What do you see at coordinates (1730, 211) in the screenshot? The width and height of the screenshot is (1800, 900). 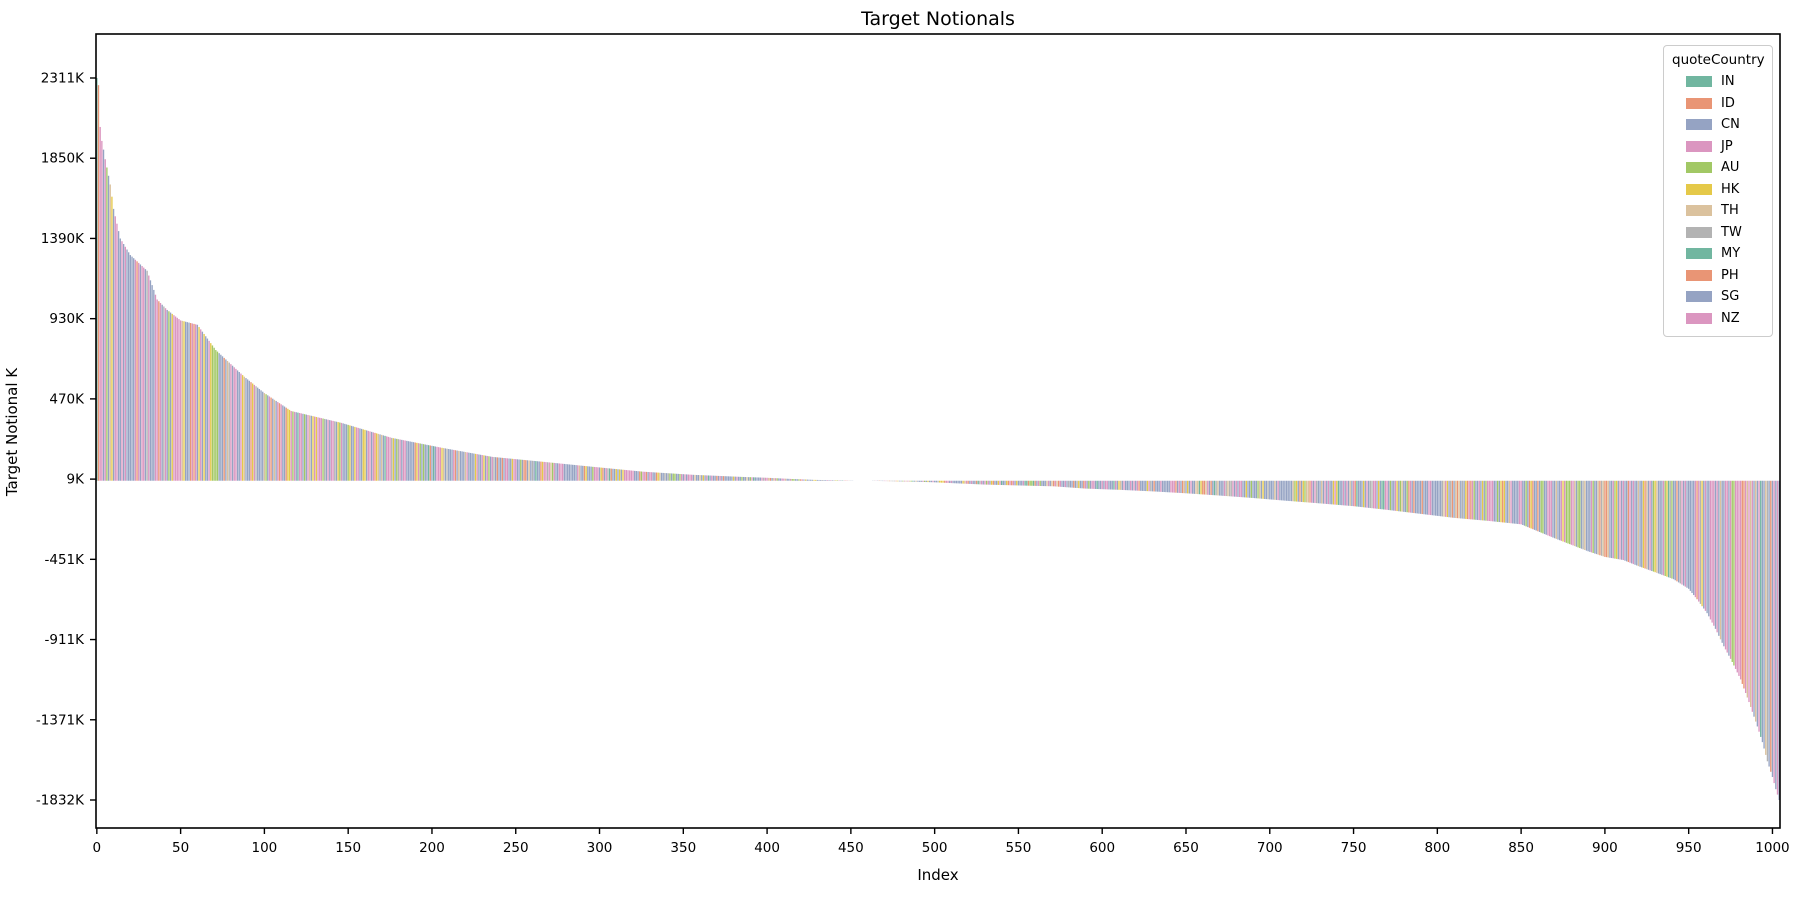 I see `legend-label: TH` at bounding box center [1730, 211].